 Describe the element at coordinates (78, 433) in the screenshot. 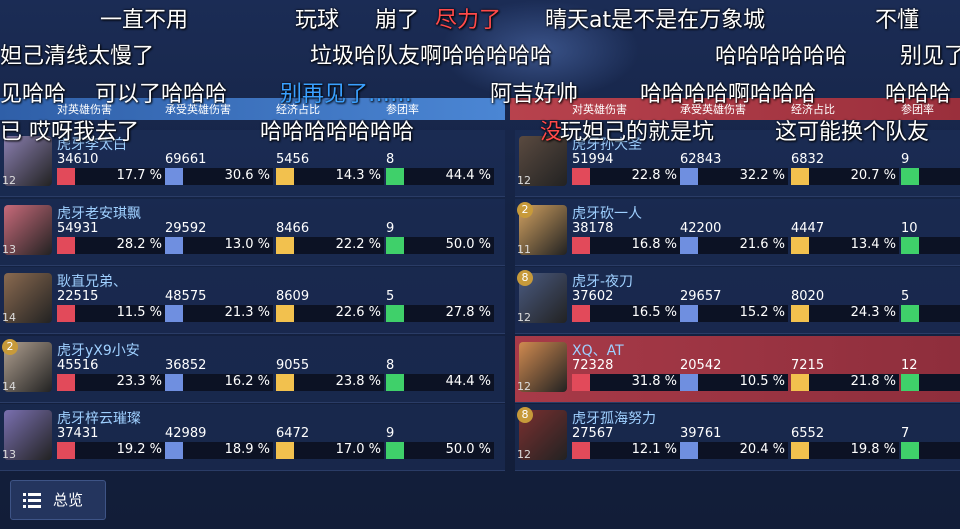

I see `stat-value: 37431` at that location.